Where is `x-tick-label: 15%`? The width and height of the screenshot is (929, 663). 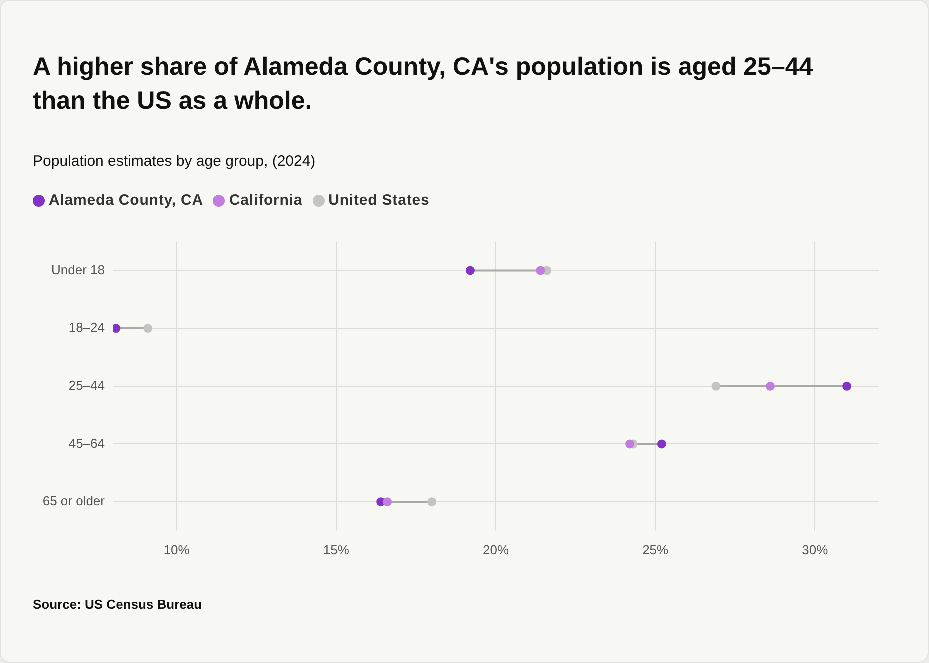
x-tick-label: 15% is located at coordinates (336, 550).